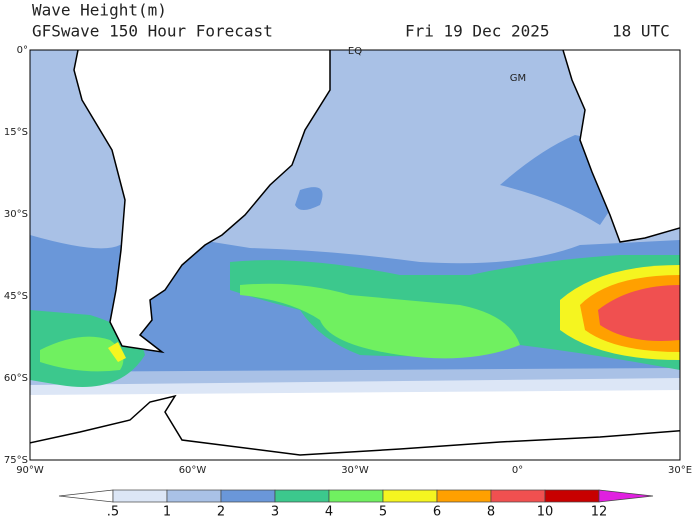 The width and height of the screenshot is (700, 525). Describe the element at coordinates (30, 470) in the screenshot. I see `lon-label: 90°W` at that location.